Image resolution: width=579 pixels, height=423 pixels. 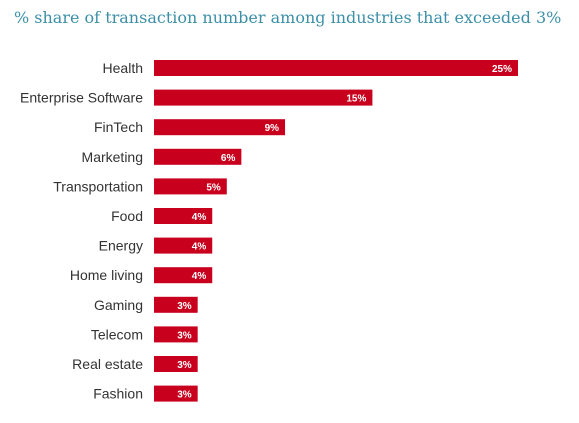 I want to click on category-label: FinTech, so click(x=118, y=127).